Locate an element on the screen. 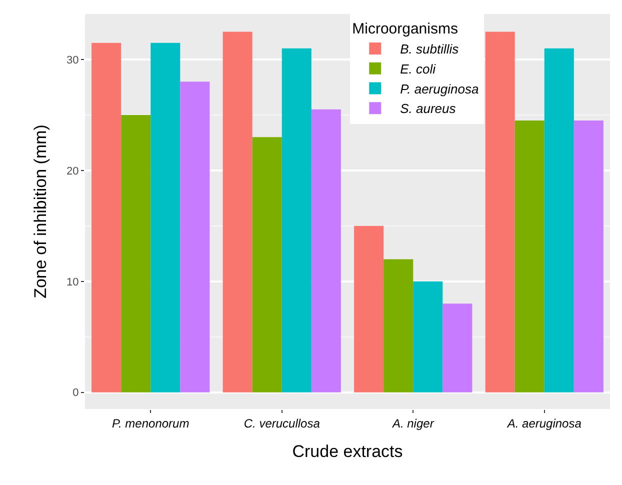 The height and width of the screenshot is (485, 622). x-tick-label: A. aeruginosa is located at coordinates (544, 423).